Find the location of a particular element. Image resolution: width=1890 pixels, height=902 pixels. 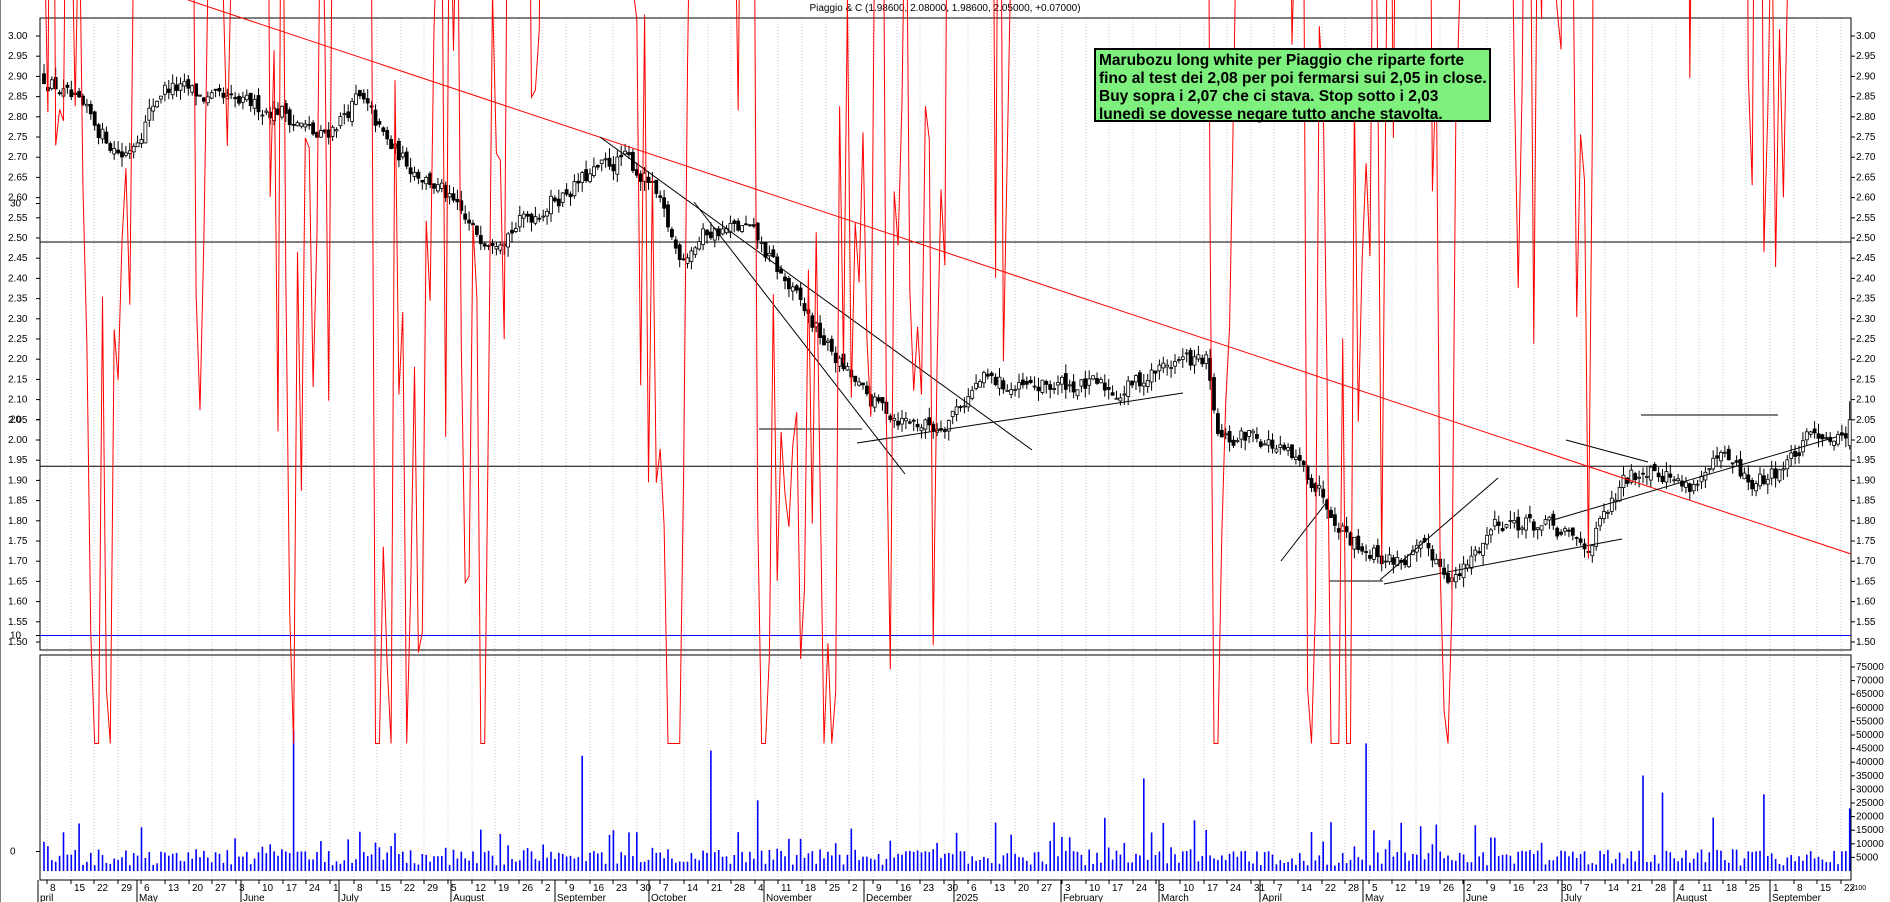

price-tick-right: 2.40 is located at coordinates (1866, 278).